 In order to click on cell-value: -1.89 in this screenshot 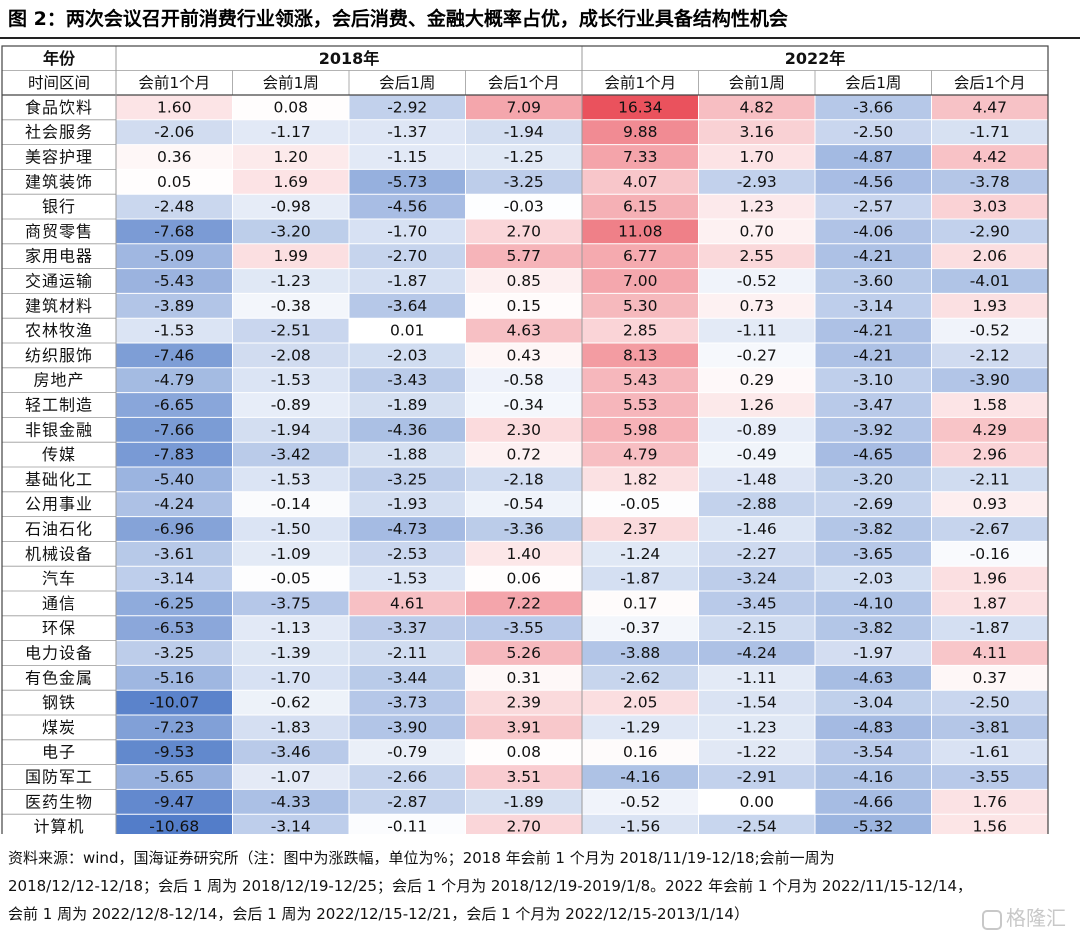, I will do `click(407, 405)`.